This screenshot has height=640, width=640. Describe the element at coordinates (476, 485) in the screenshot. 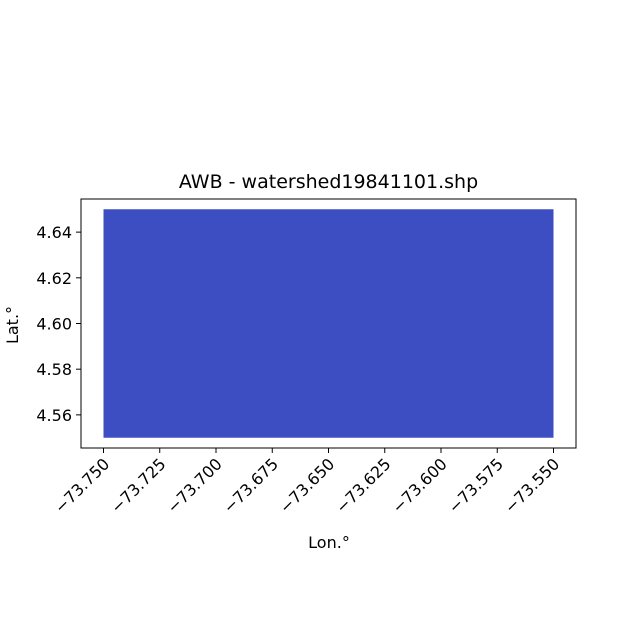

I see `x-tick-label: −73.575` at that location.